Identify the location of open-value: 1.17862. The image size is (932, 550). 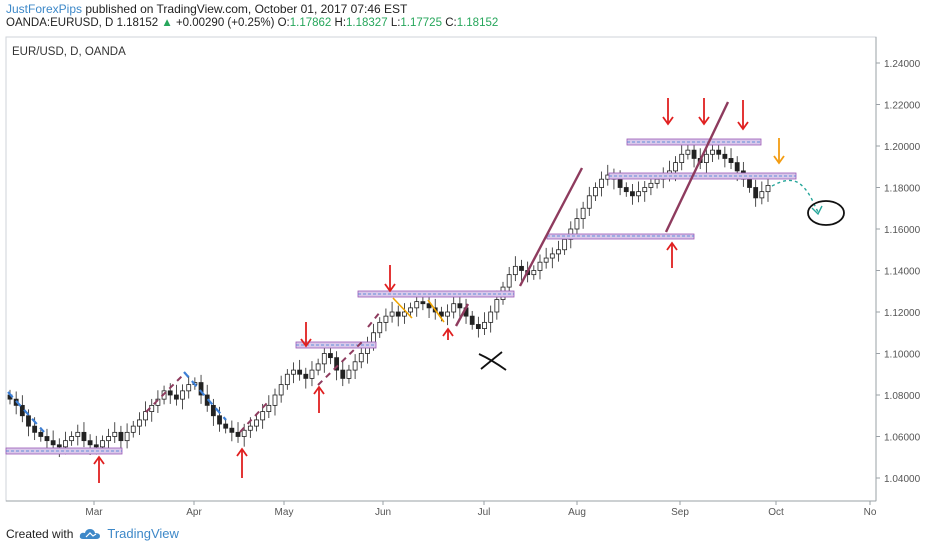
(310, 23).